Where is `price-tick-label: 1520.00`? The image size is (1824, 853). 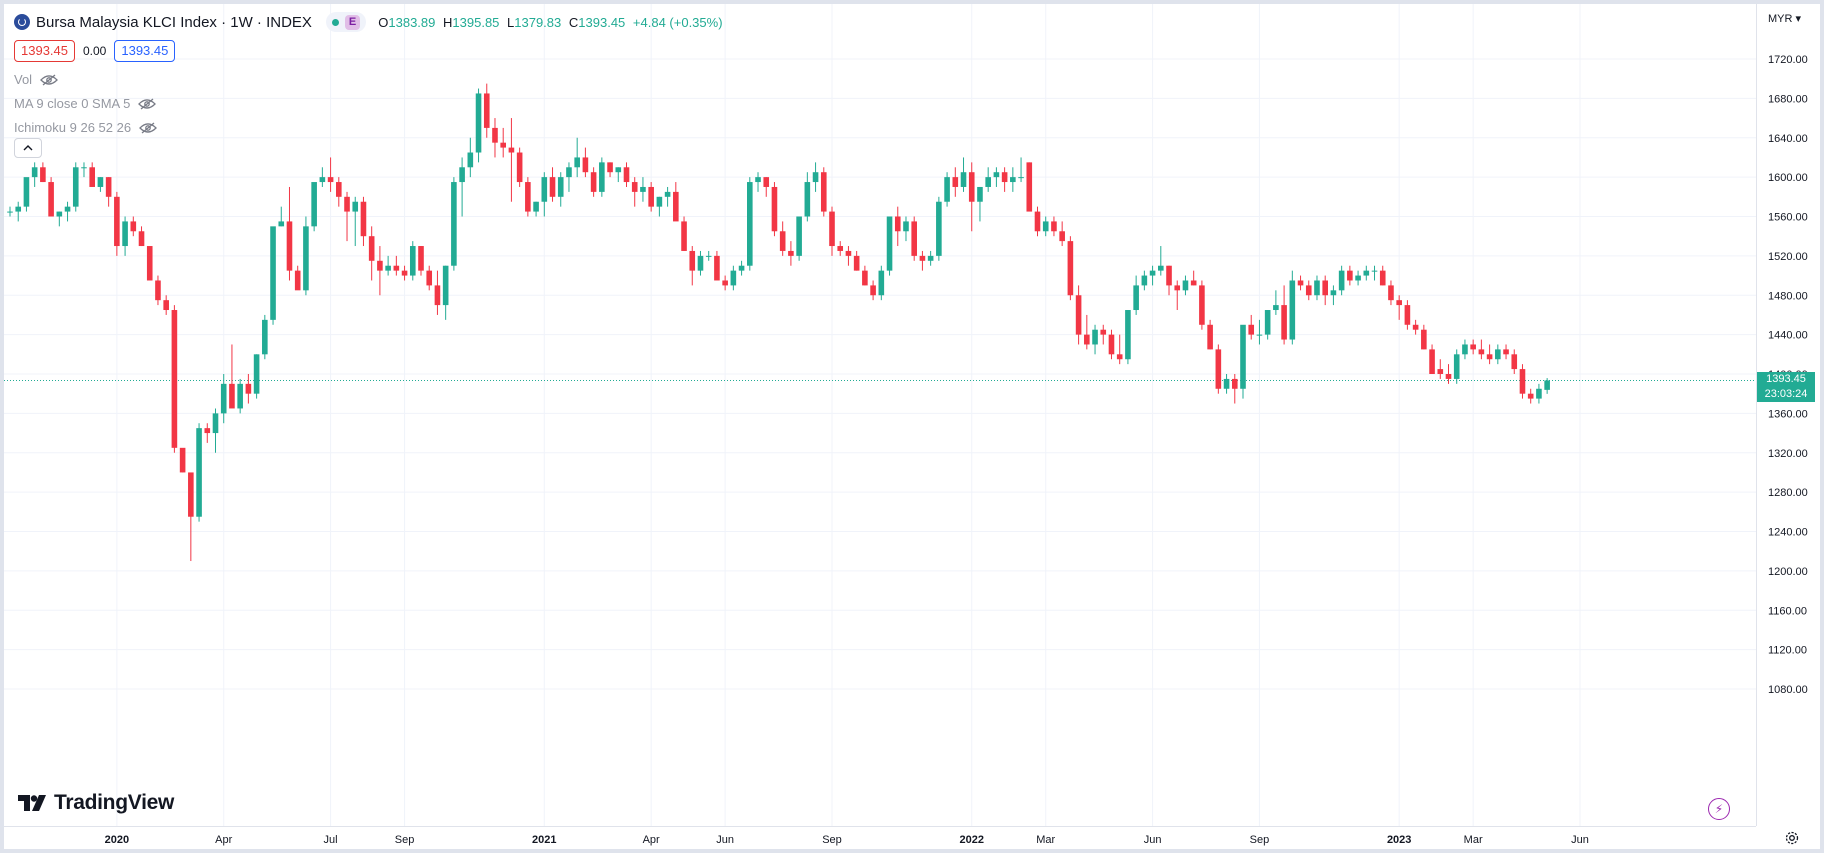
price-tick-label: 1520.00 is located at coordinates (1788, 257).